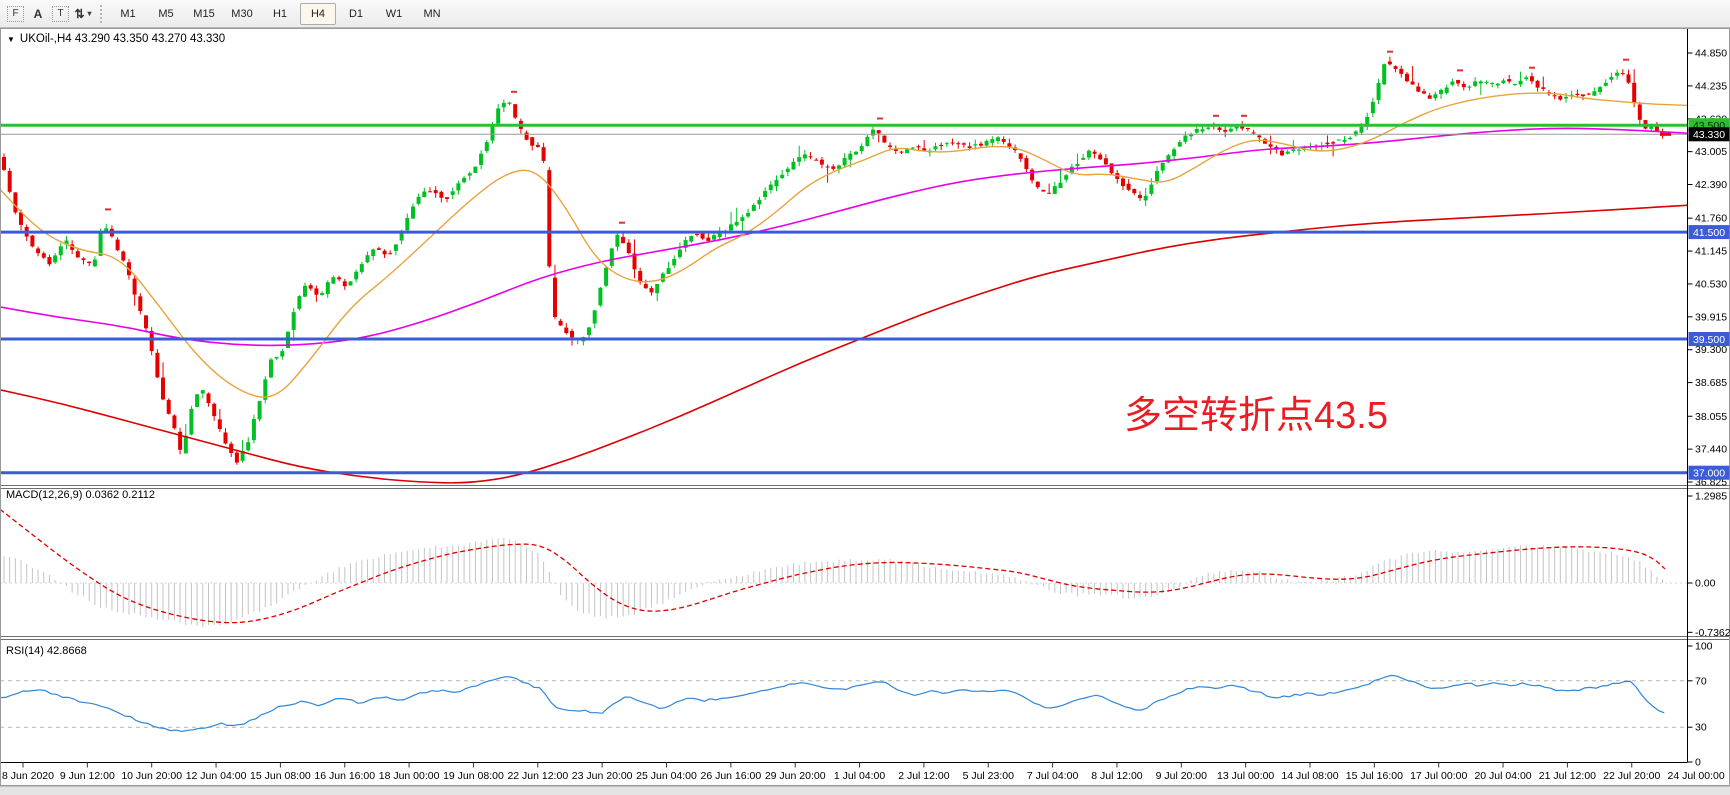 This screenshot has width=1730, height=795. I want to click on price-badge-39.500: 39.500, so click(1709, 339).